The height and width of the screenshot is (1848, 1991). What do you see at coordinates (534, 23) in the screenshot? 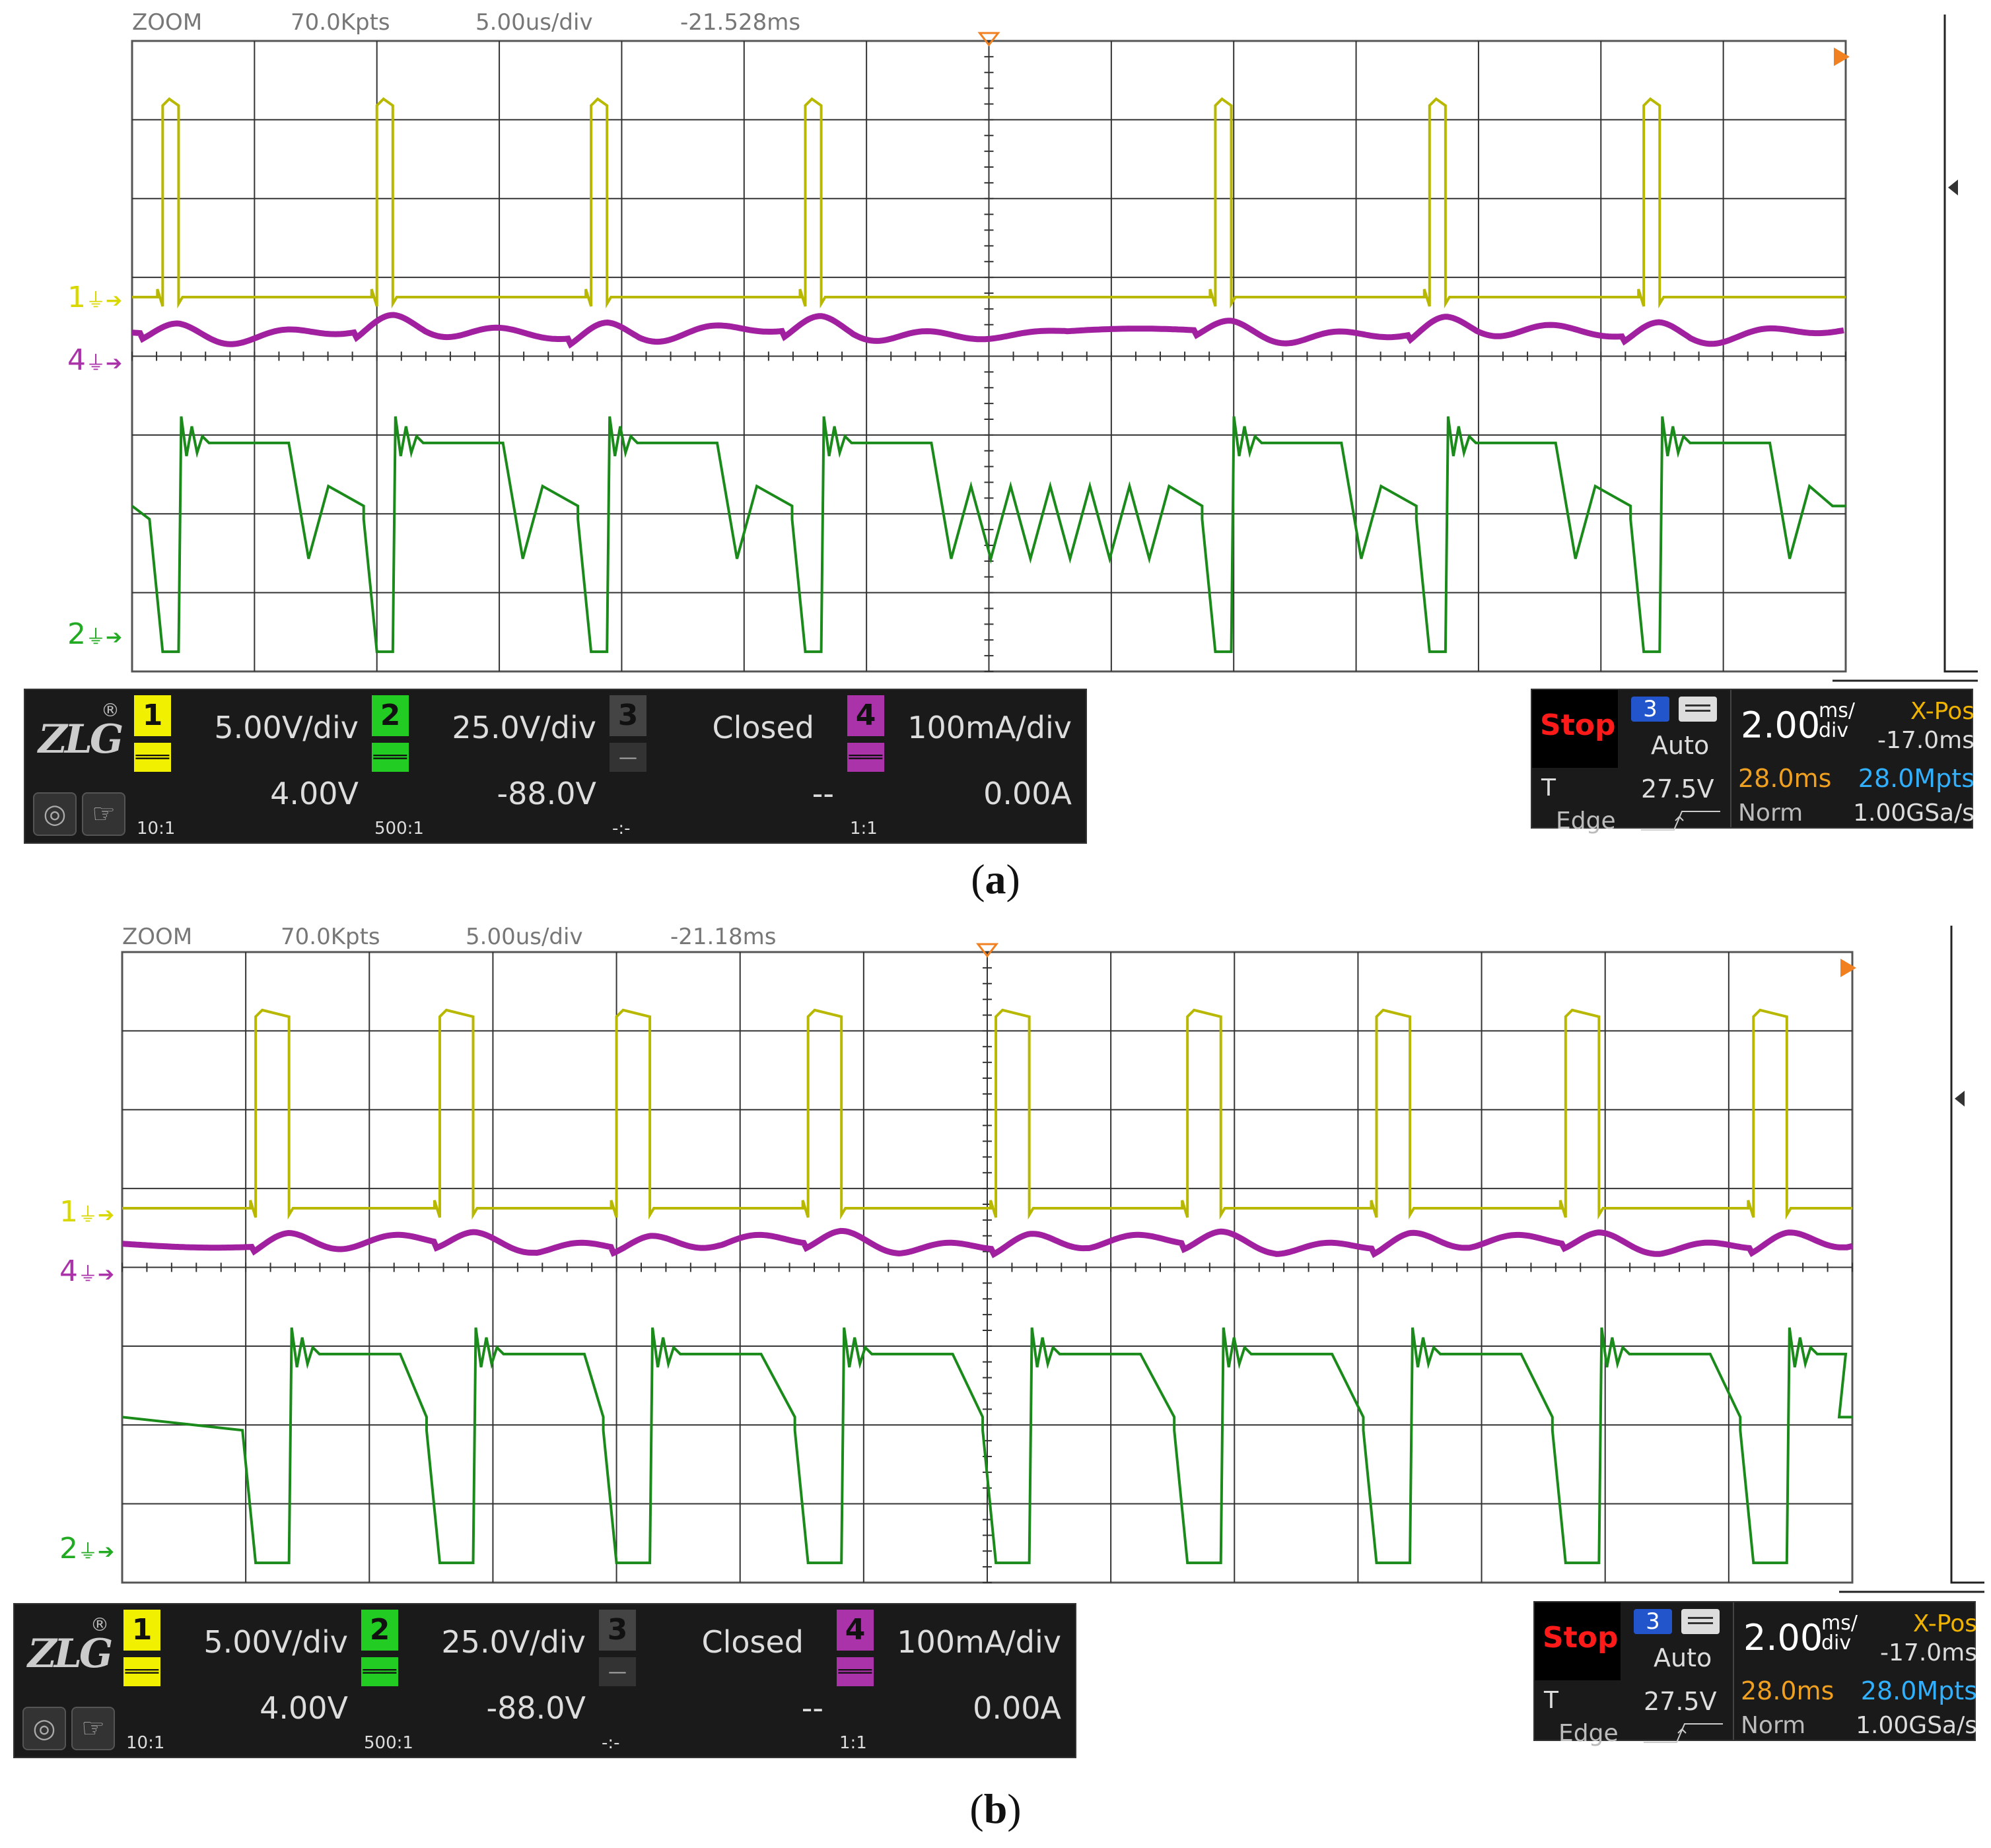
I see `zoom-time-div: 5.00us/div` at bounding box center [534, 23].